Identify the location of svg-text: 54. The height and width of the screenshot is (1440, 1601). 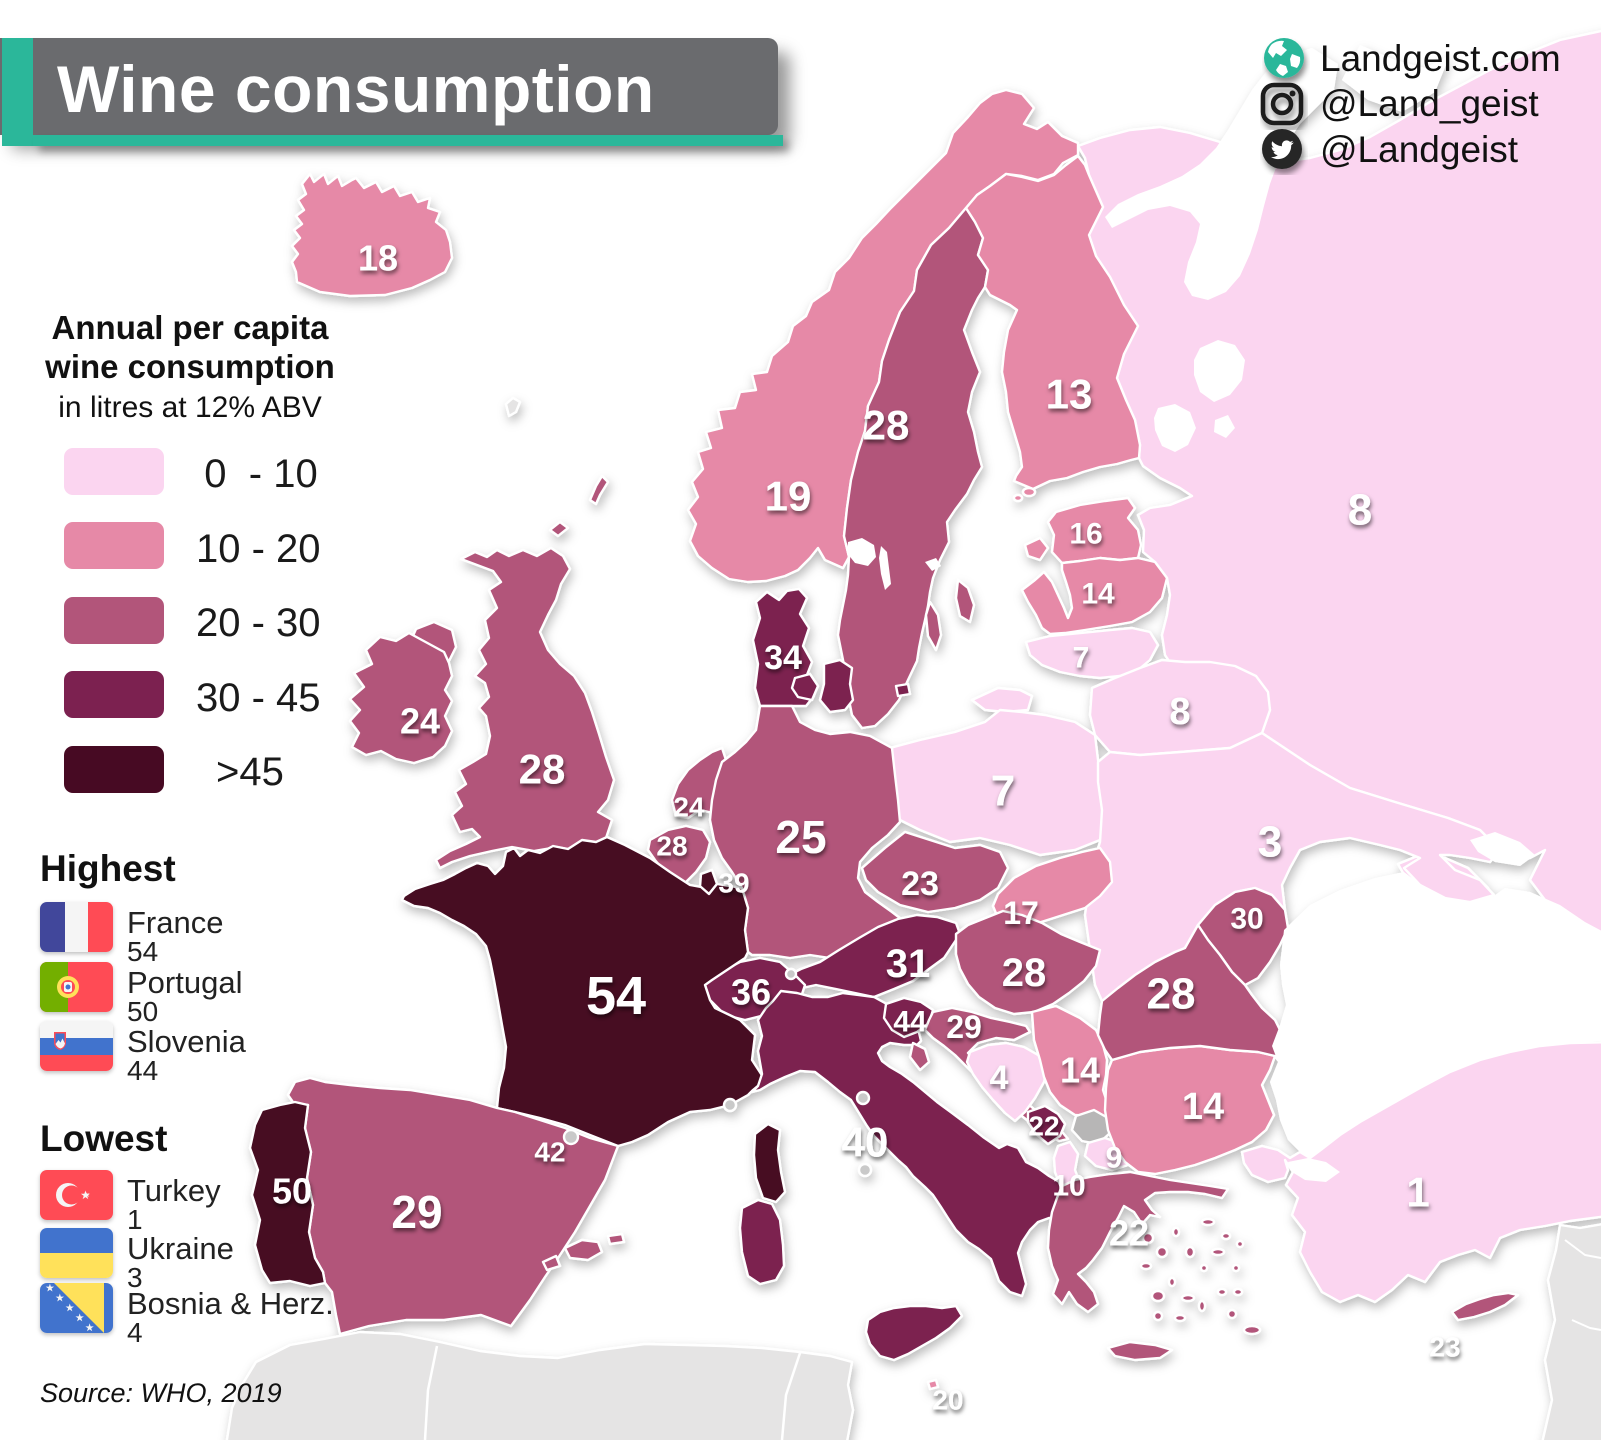
(616, 996).